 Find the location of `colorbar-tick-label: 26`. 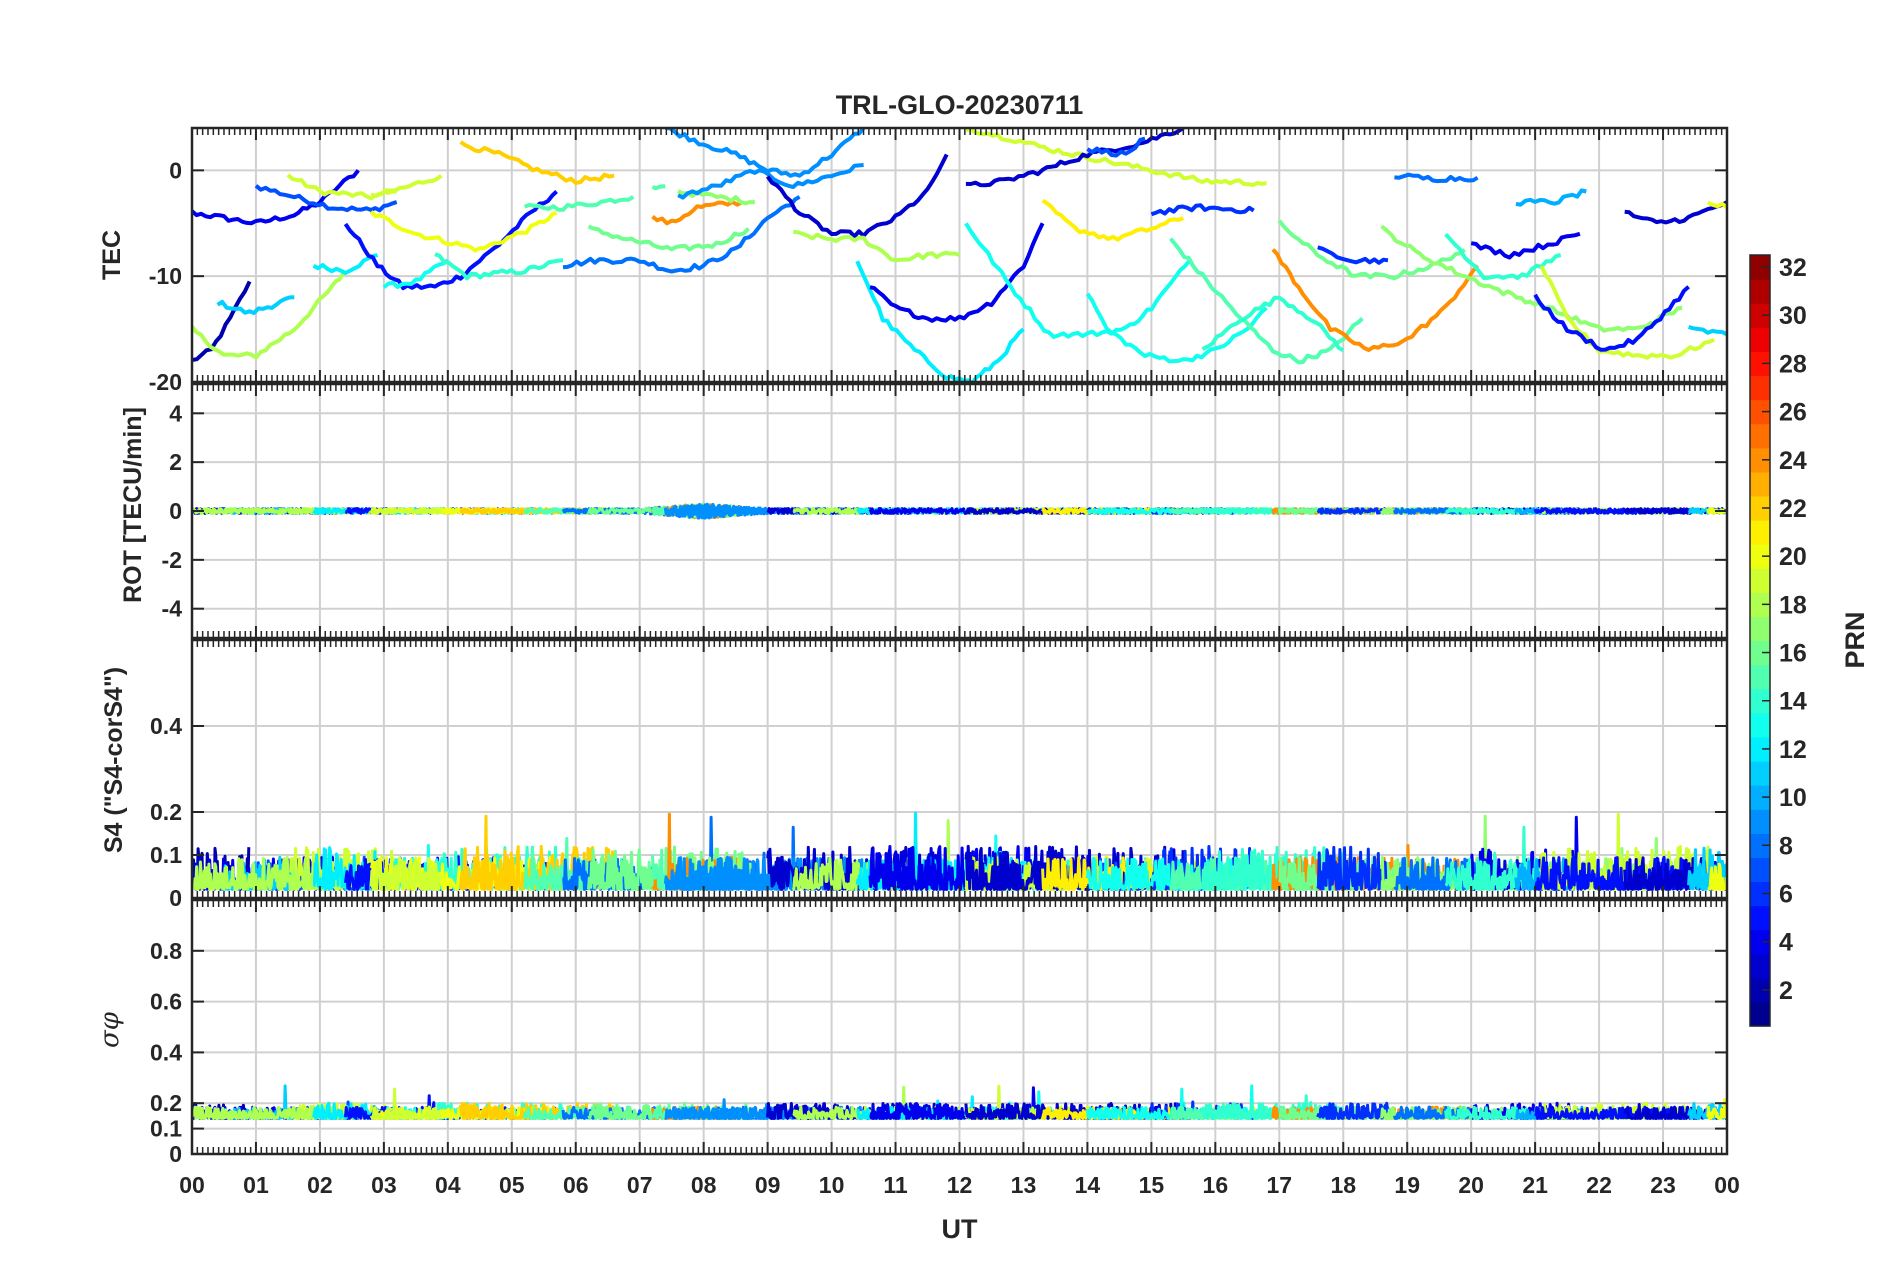

colorbar-tick-label: 26 is located at coordinates (1793, 413).